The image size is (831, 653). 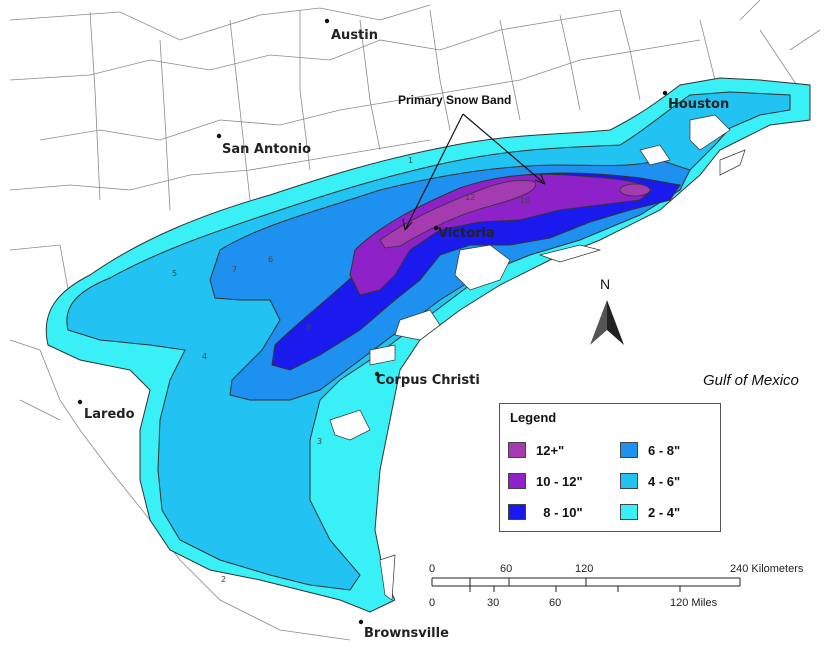 I want to click on city-dot-victoria, so click(x=436, y=228).